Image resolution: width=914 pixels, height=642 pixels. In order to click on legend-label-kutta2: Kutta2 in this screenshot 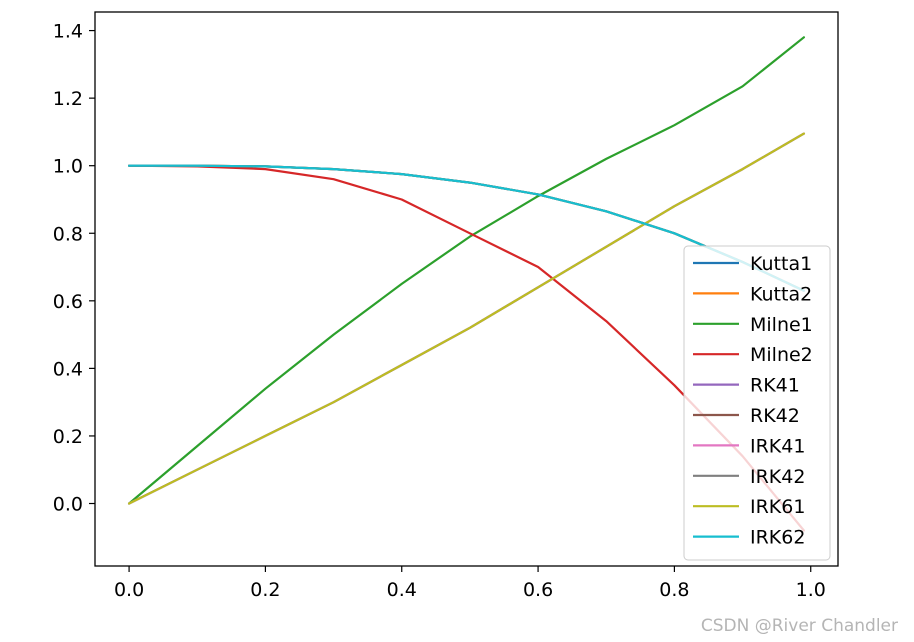, I will do `click(781, 294)`.